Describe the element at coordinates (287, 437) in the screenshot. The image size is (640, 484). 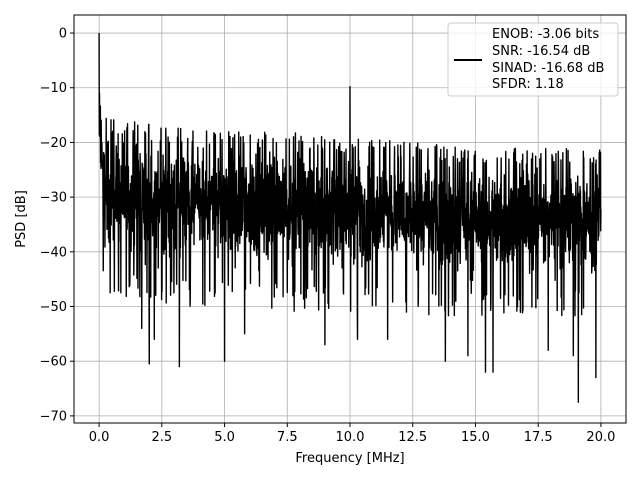
I see `x-tick-label: 7.5` at that location.